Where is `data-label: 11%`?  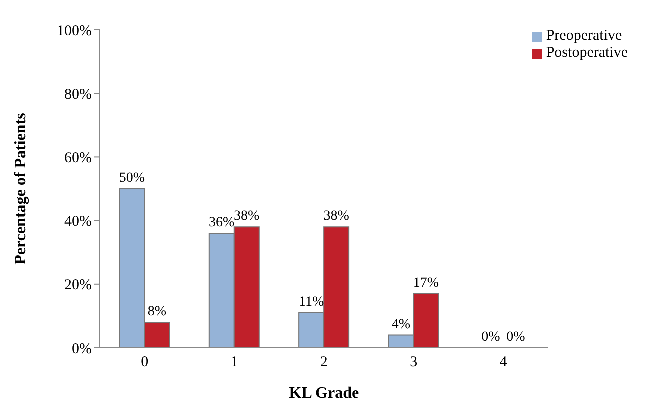 data-label: 11% is located at coordinates (311, 302).